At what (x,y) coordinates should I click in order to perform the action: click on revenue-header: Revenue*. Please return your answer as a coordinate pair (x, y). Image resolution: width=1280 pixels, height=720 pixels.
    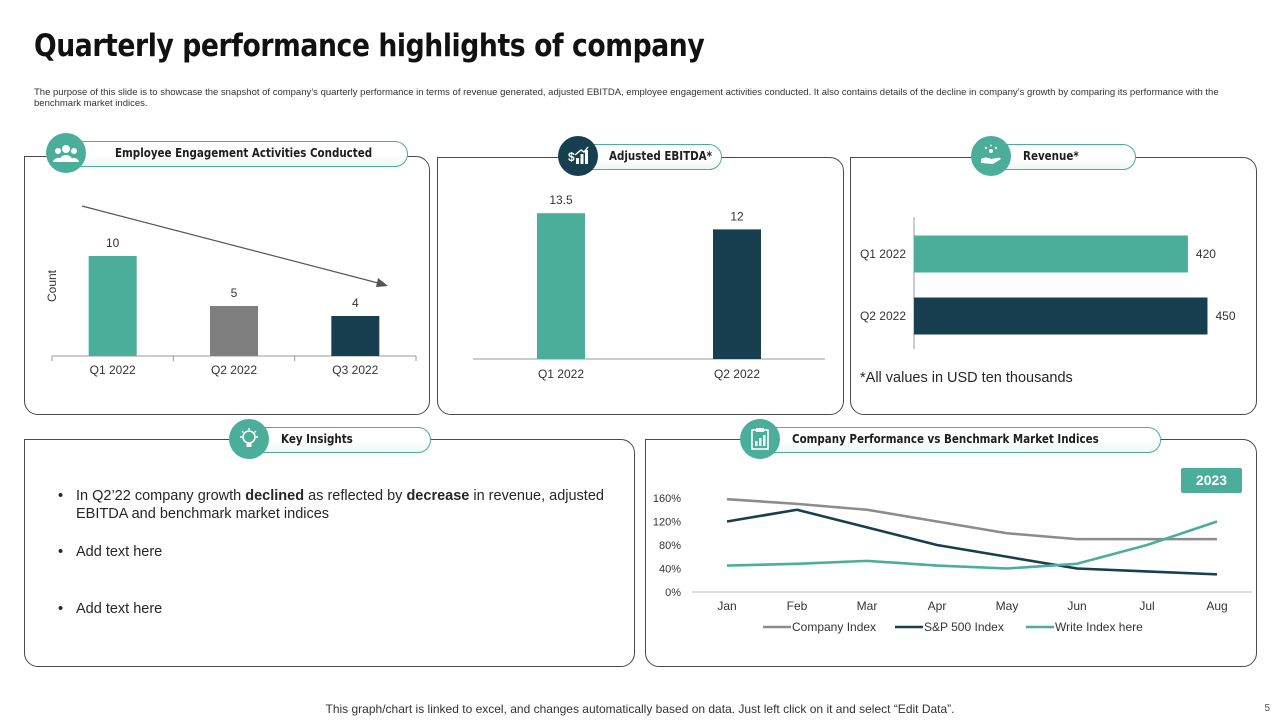
    Looking at the image, I should click on (1061, 157).